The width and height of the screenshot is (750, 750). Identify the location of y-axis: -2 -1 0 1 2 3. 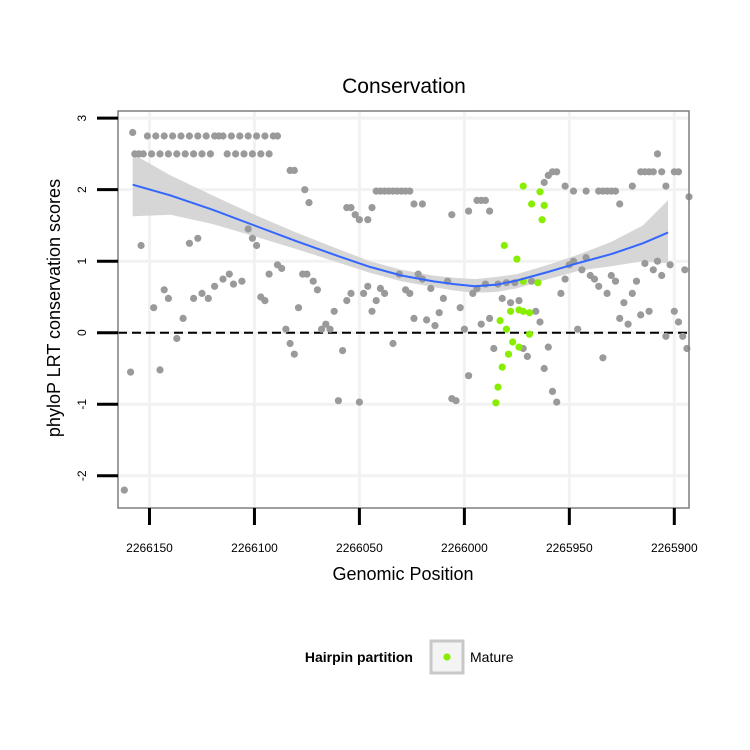
(96, 298).